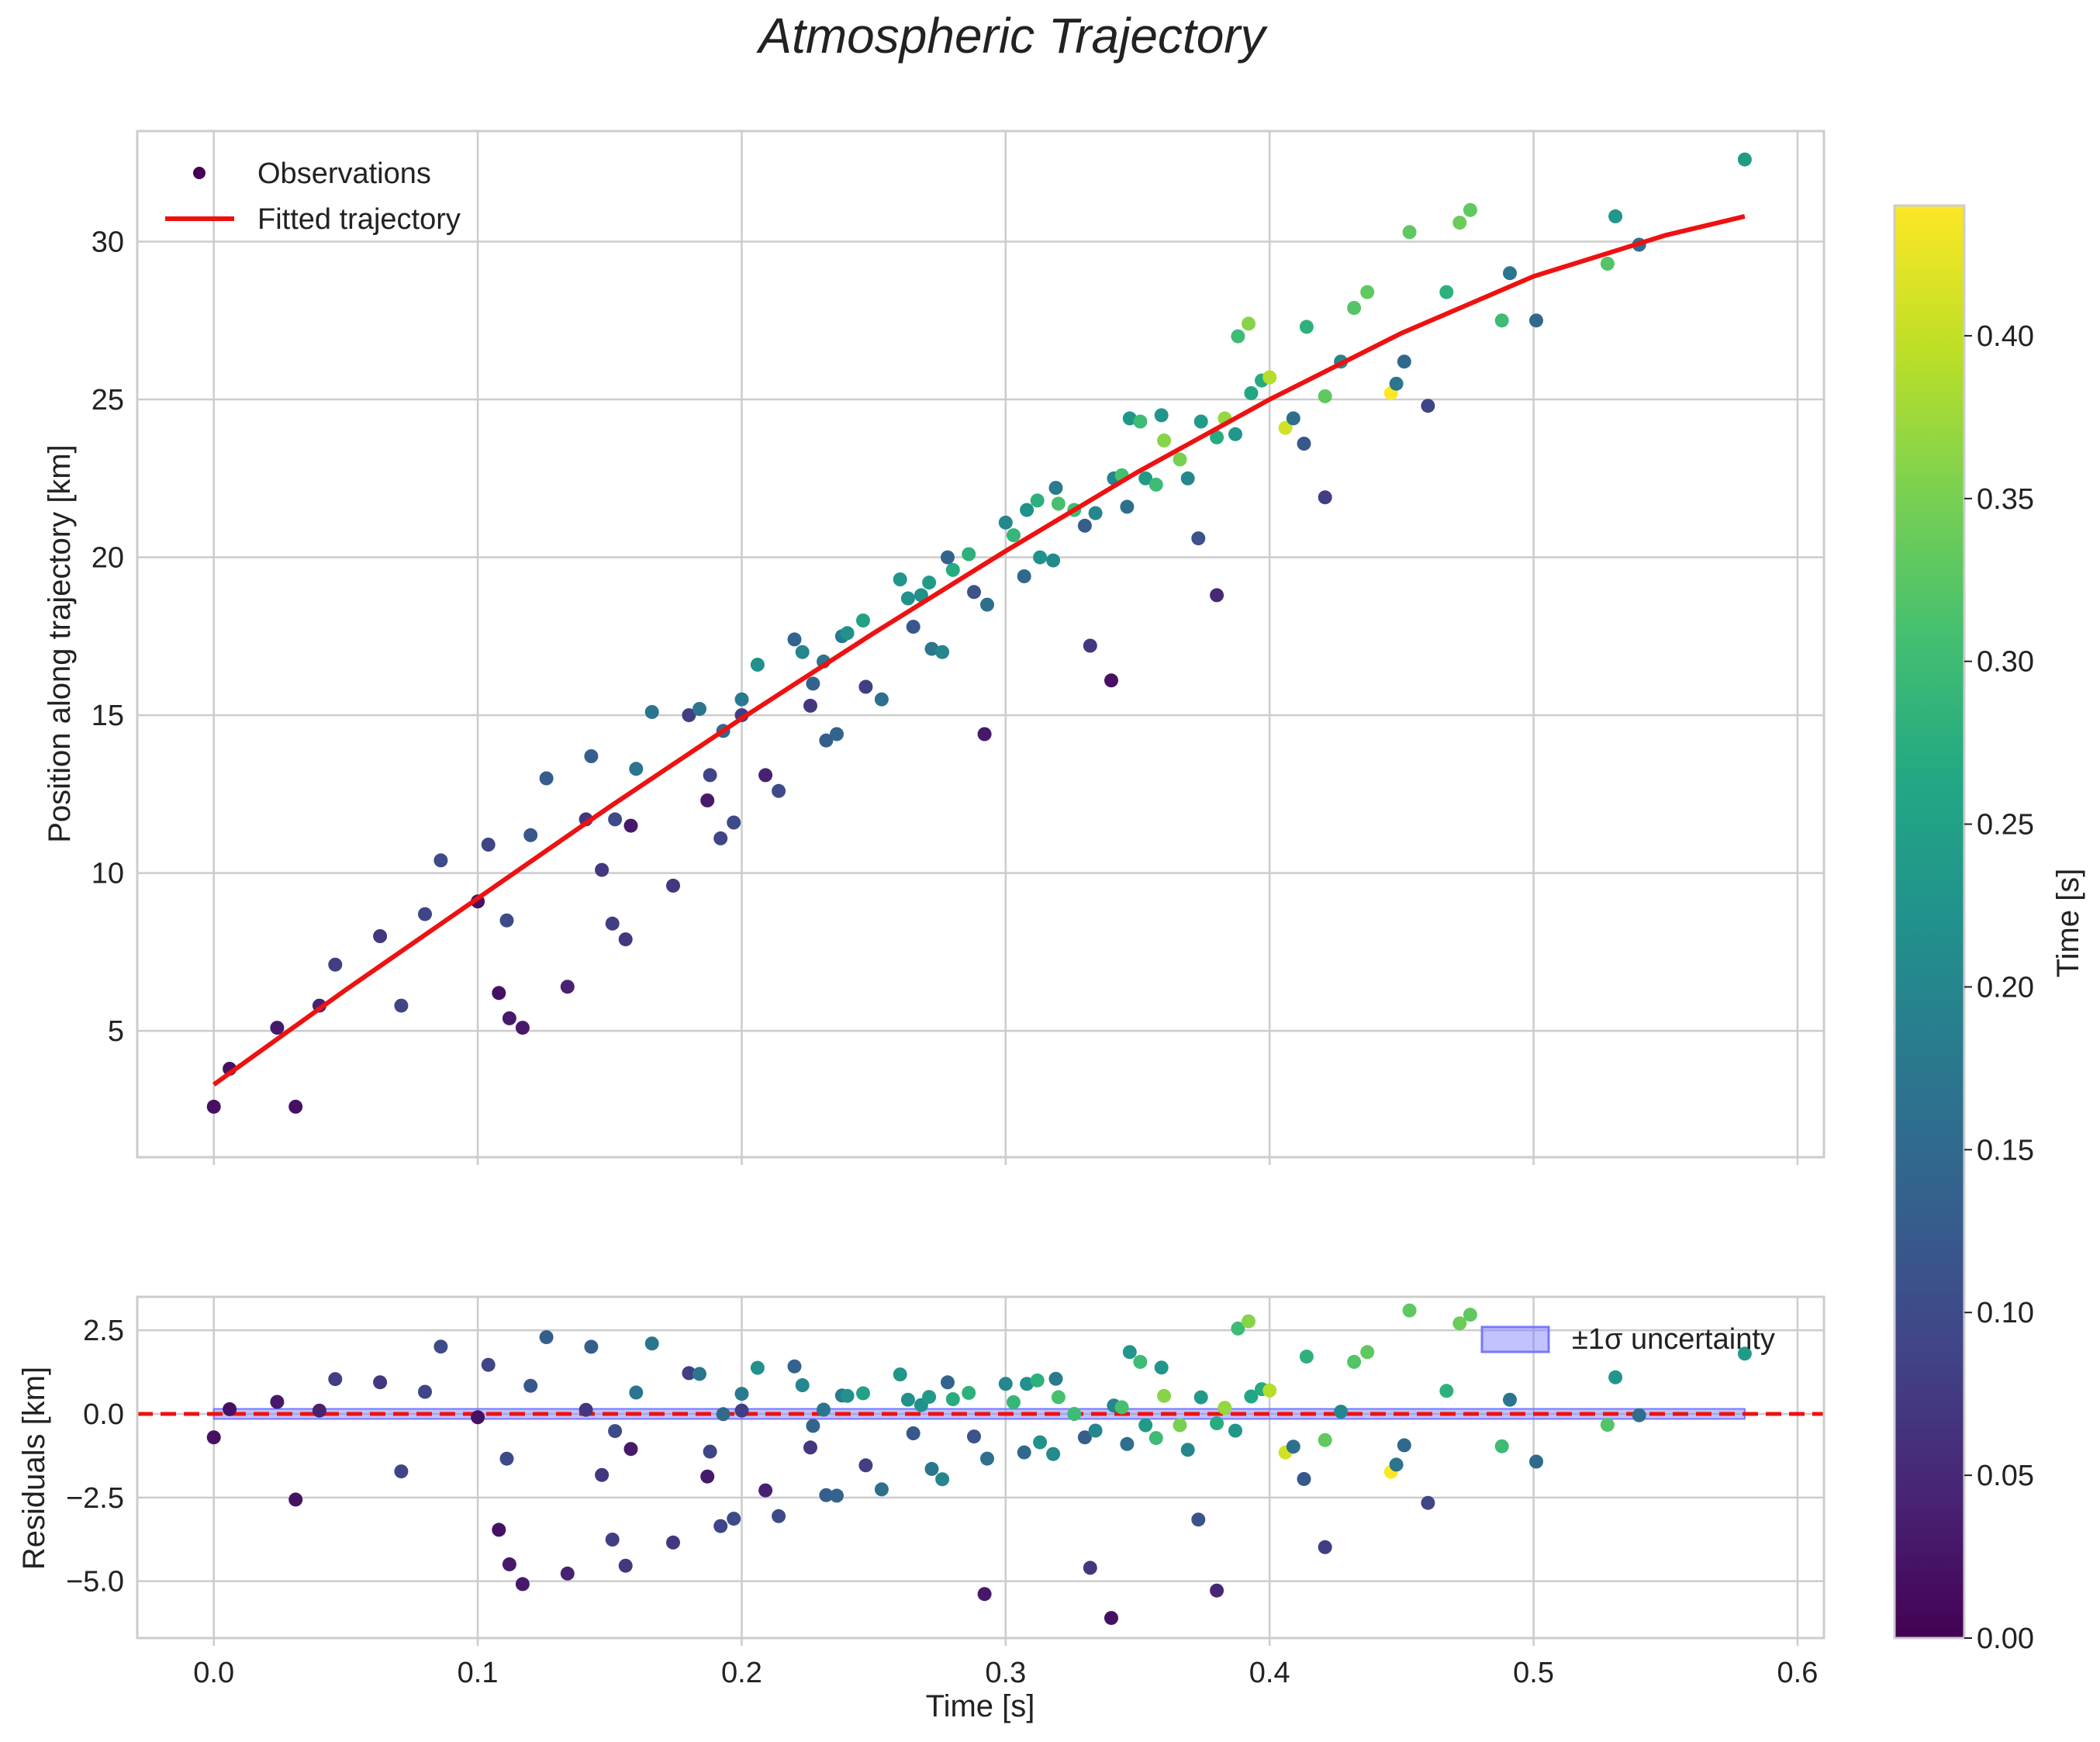  I want to click on main-y-tick-label: 20, so click(108, 558).